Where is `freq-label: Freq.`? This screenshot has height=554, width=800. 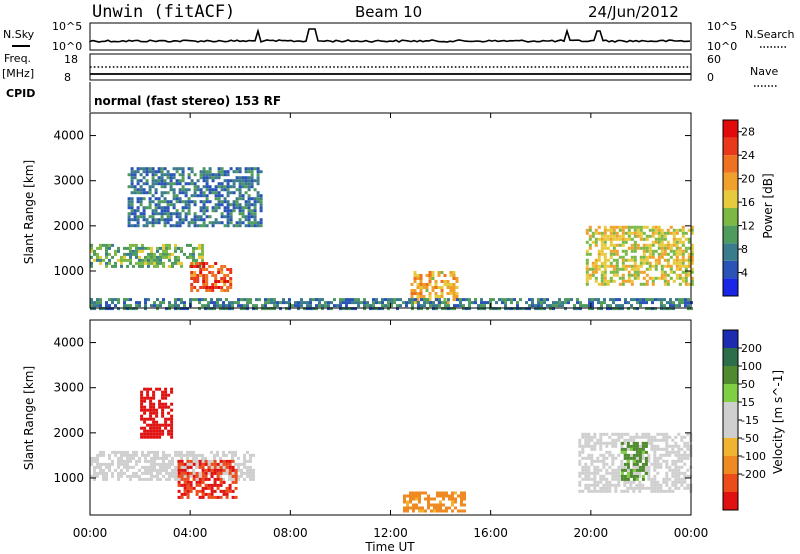 freq-label: Freq. is located at coordinates (17, 58).